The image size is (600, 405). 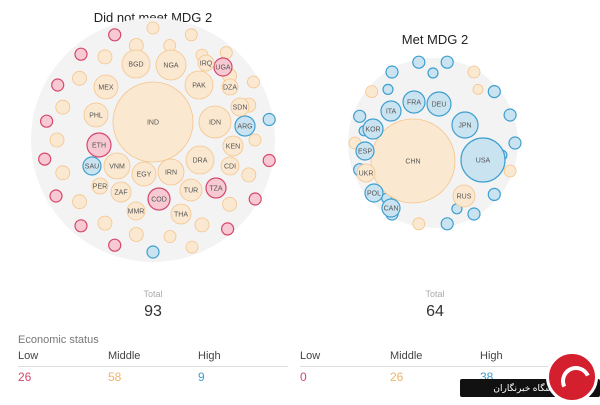 I want to click on left-pack-bubble-irq-label: IRQ, so click(x=206, y=64).